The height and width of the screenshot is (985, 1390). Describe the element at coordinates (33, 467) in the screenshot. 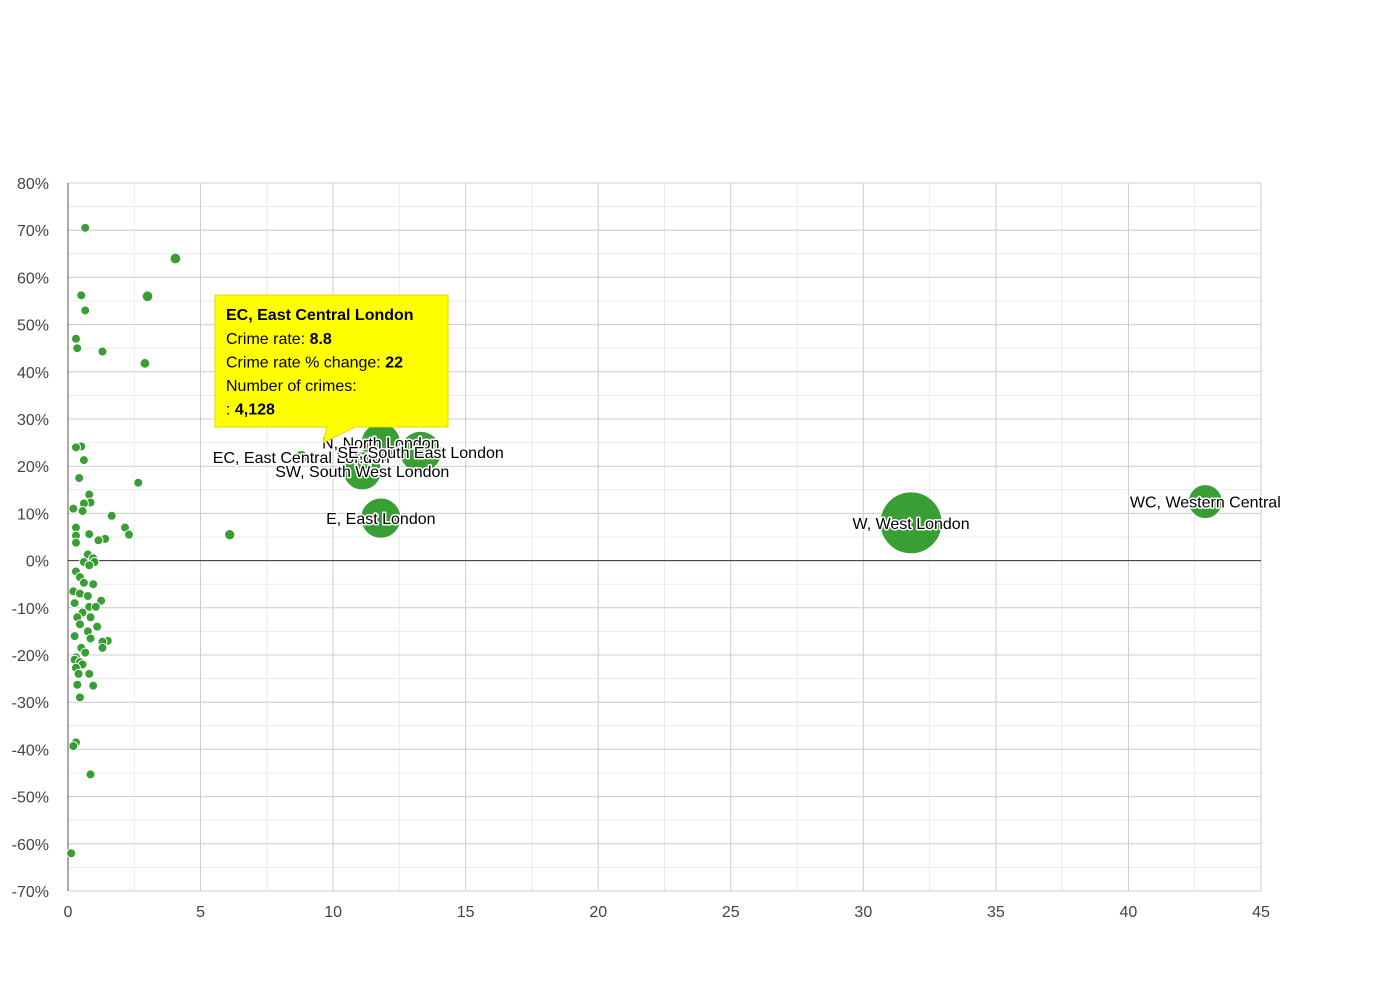

I see `y-tick-label: 20%` at that location.